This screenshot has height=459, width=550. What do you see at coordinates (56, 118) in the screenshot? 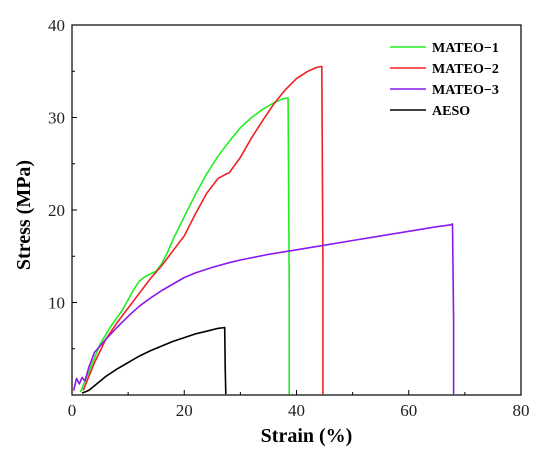
I see `y-tick-label: 30` at bounding box center [56, 118].